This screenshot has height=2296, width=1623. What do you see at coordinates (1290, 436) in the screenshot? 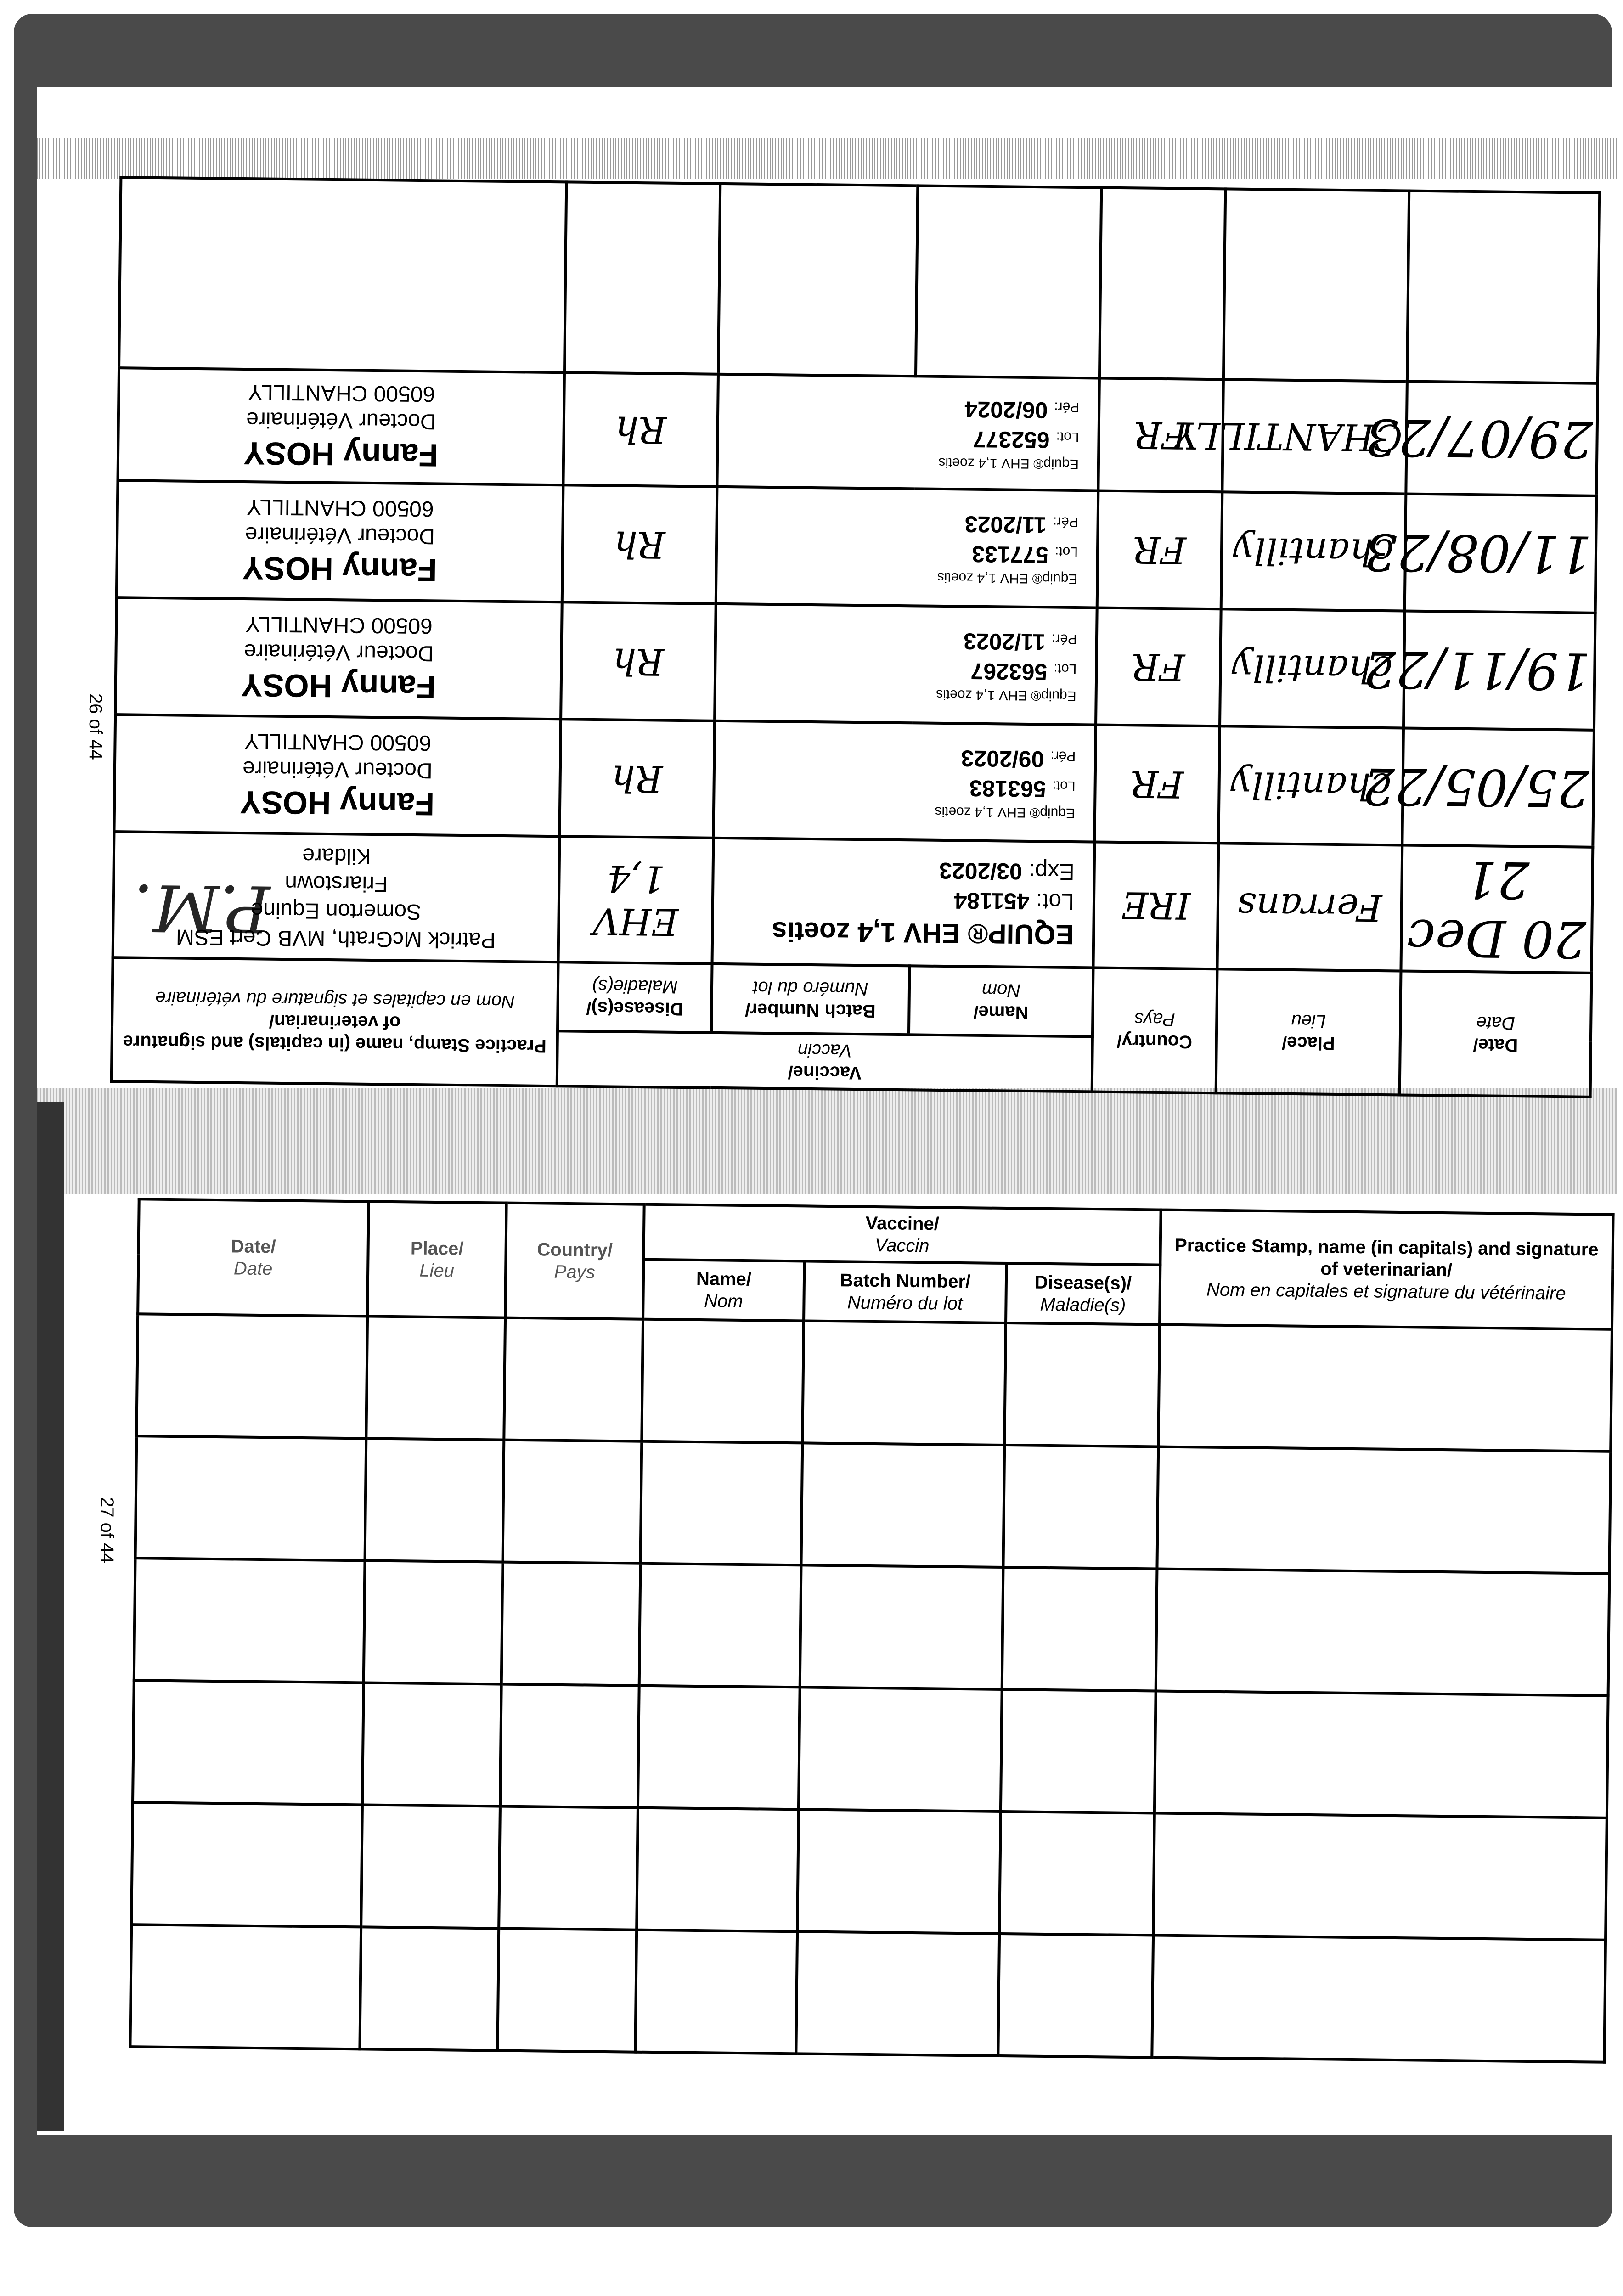
I see `place-cell: CHANTILLY` at bounding box center [1290, 436].